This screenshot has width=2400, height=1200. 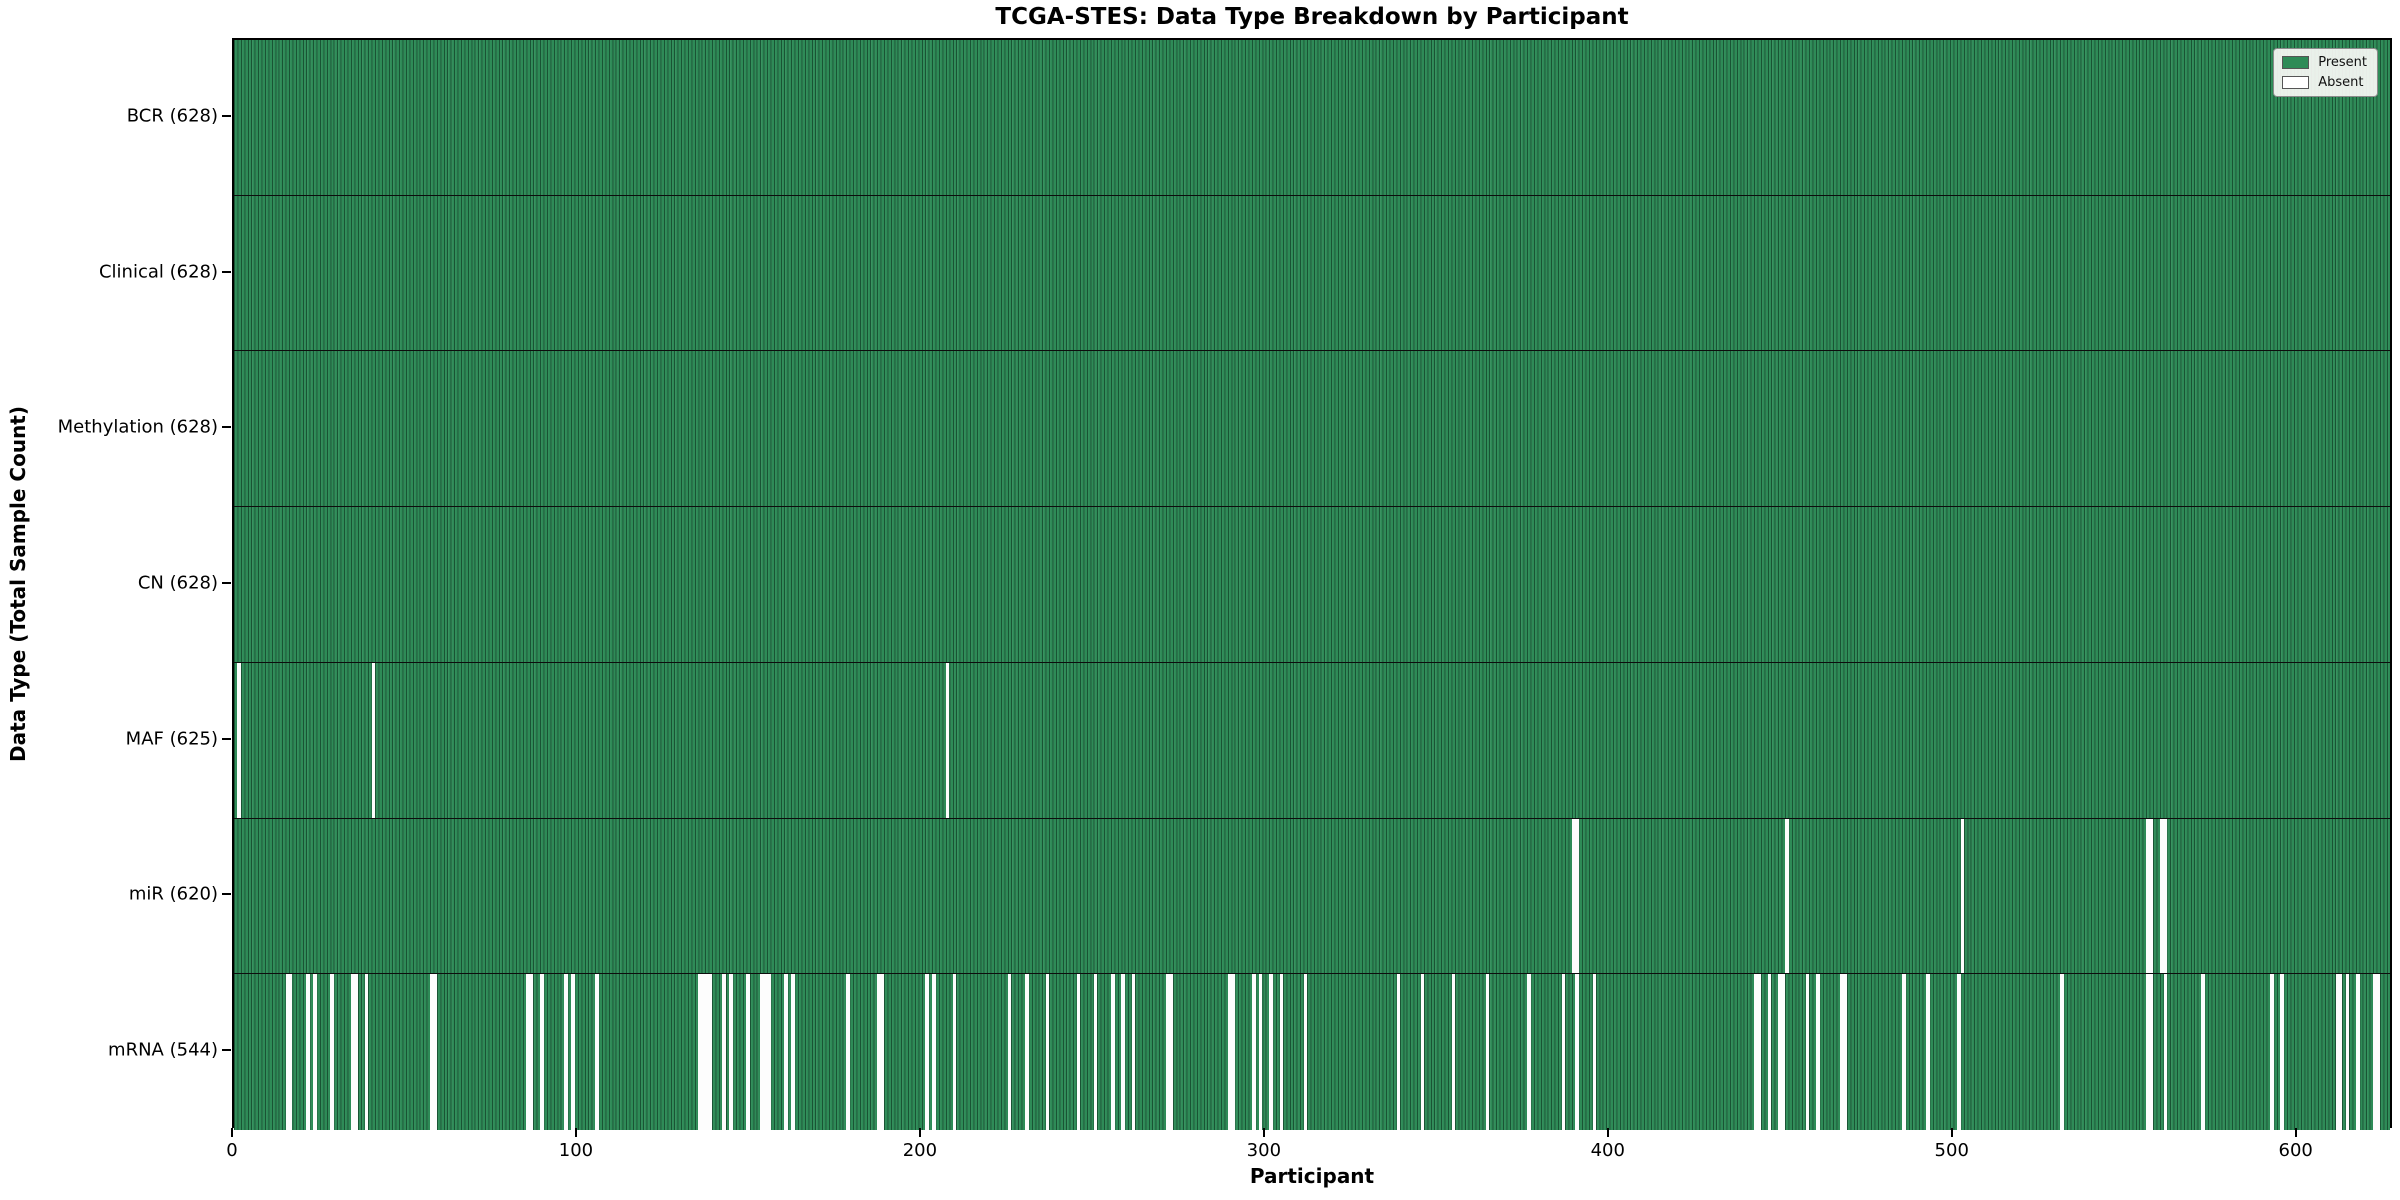 What do you see at coordinates (1951, 1150) in the screenshot?
I see `xtick-label-500: 500` at bounding box center [1951, 1150].